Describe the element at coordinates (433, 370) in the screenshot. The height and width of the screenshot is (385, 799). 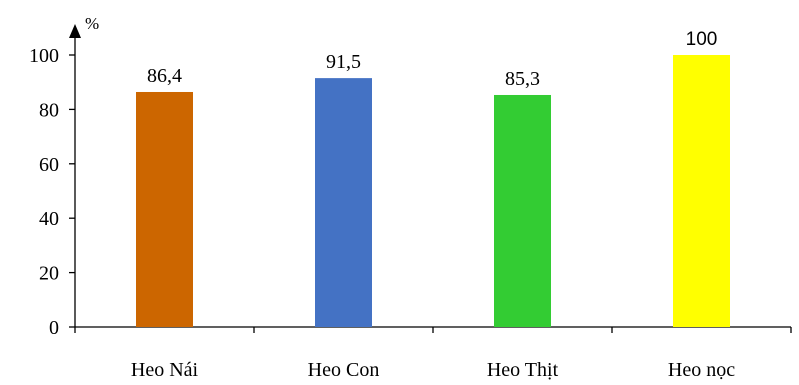
I see `category-labels-group: Heo Nái Heo Con Heo Thịt Heo nọc` at that location.